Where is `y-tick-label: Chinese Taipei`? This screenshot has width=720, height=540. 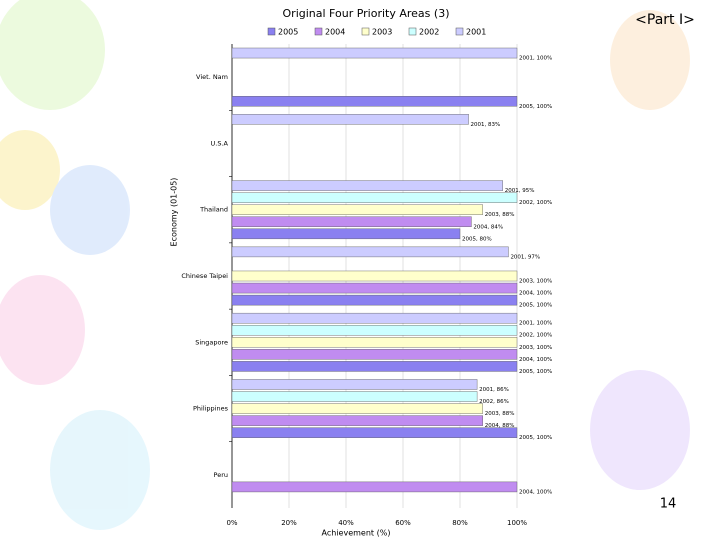
y-tick-label: Chinese Taipei is located at coordinates (204, 276).